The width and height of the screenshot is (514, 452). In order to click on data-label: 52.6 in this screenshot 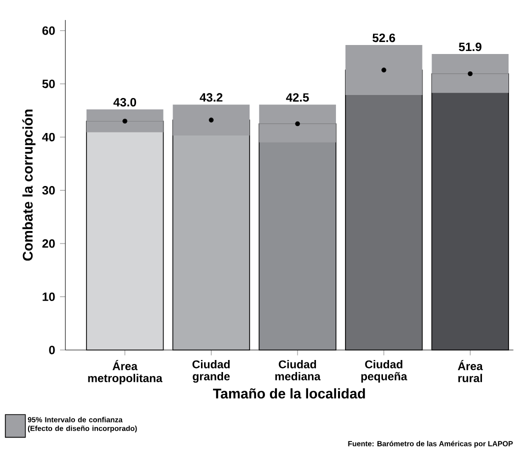, I will do `click(384, 38)`.